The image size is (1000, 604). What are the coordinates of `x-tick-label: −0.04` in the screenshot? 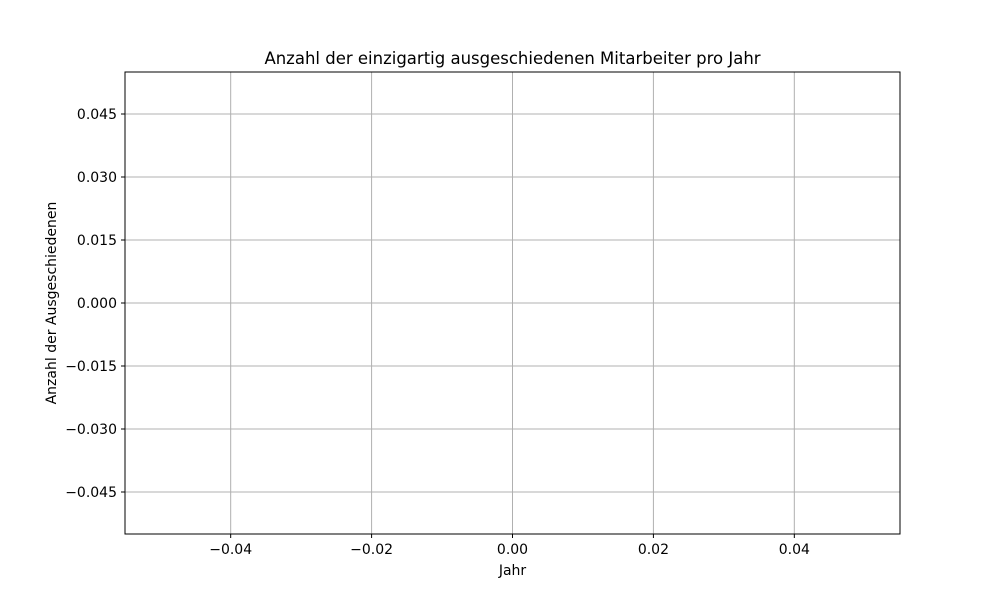 It's located at (230, 550).